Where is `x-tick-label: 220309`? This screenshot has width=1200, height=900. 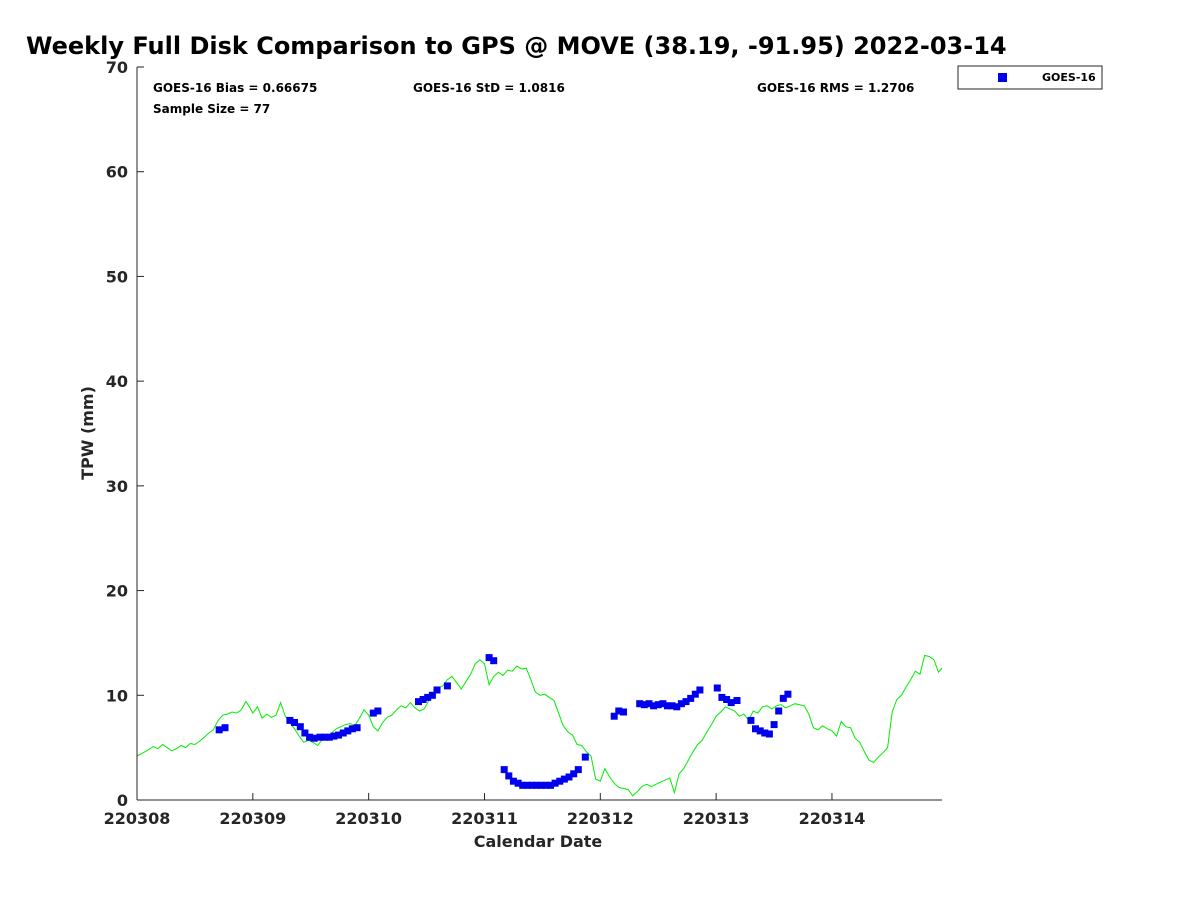 x-tick-label: 220309 is located at coordinates (252, 818).